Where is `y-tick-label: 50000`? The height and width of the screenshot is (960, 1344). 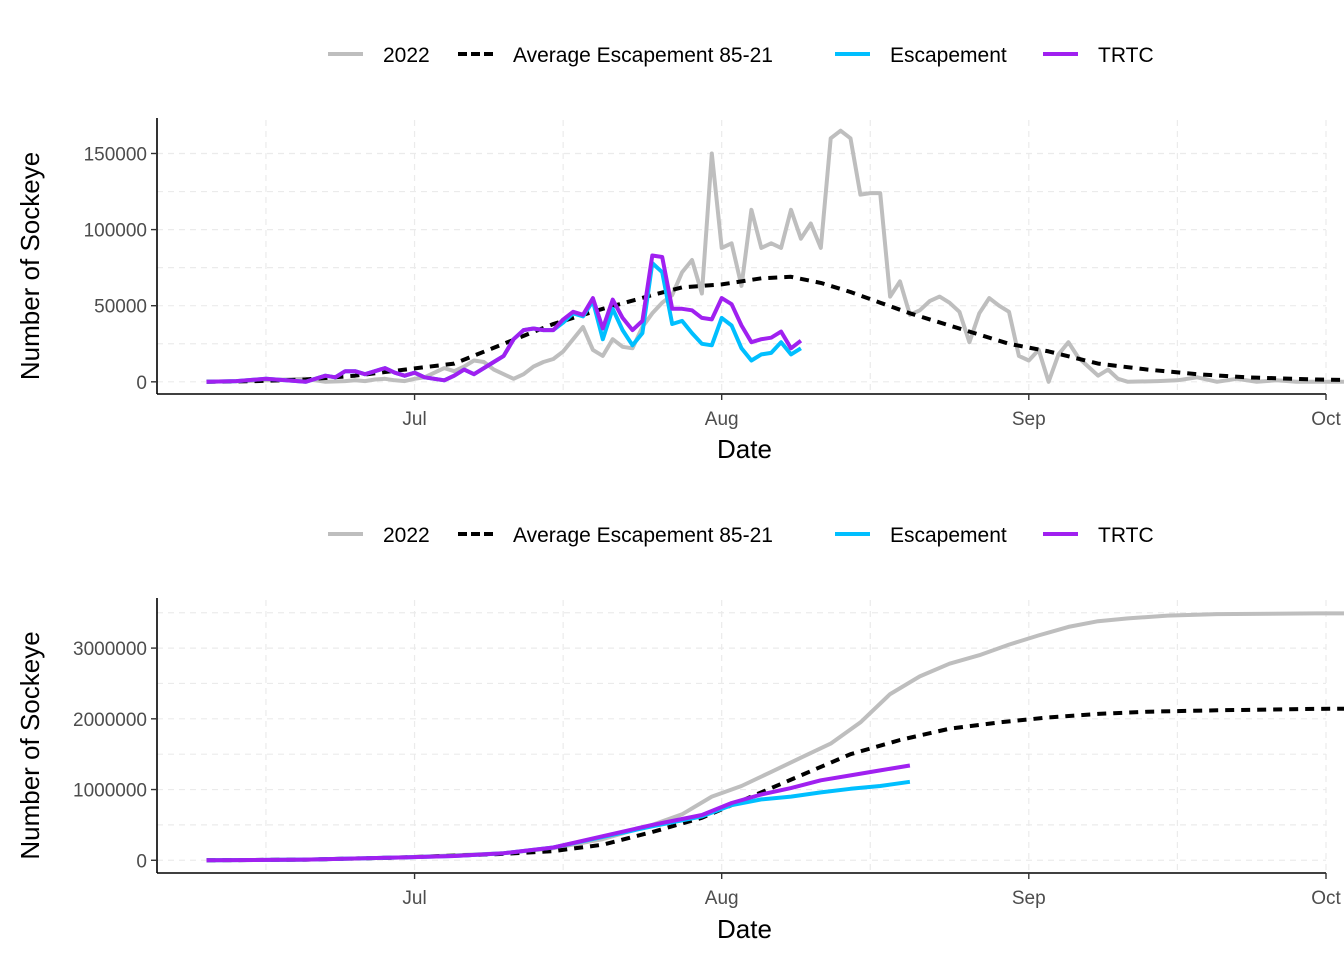 y-tick-label: 50000 is located at coordinates (120, 307).